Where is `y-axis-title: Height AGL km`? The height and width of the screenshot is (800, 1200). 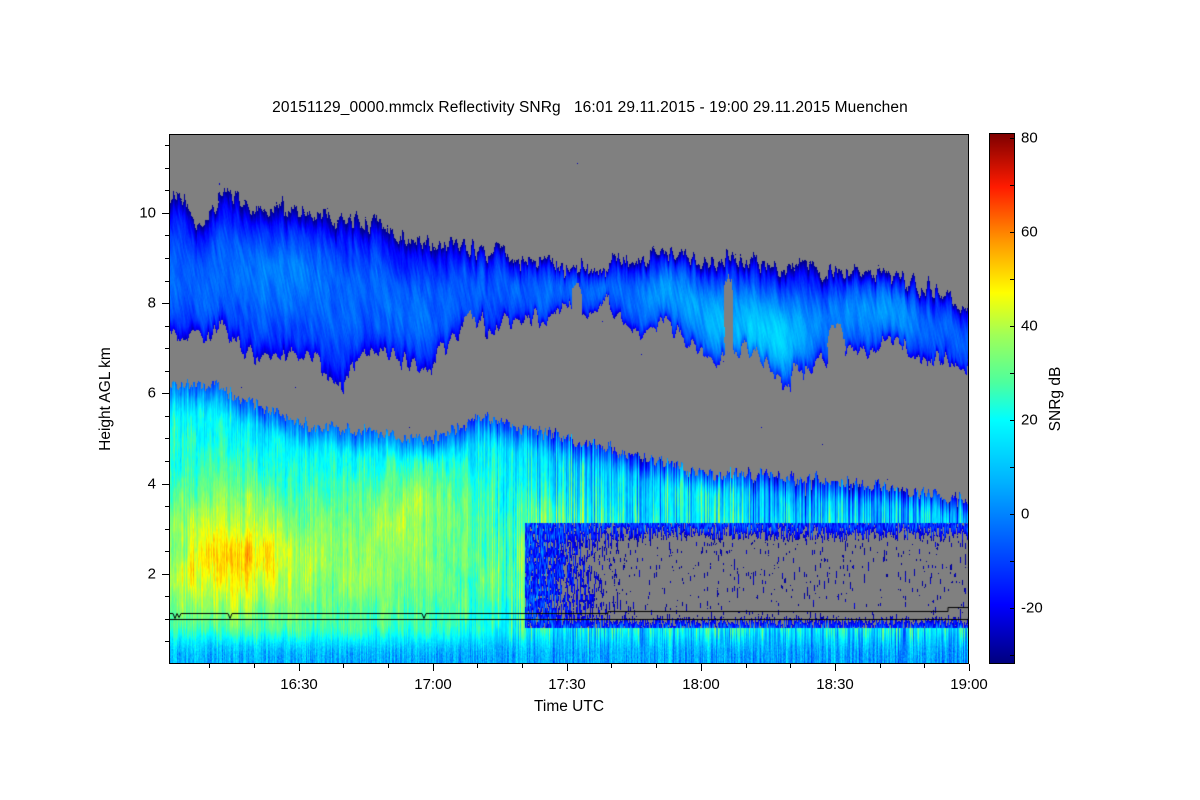 y-axis-title: Height AGL km is located at coordinates (105, 399).